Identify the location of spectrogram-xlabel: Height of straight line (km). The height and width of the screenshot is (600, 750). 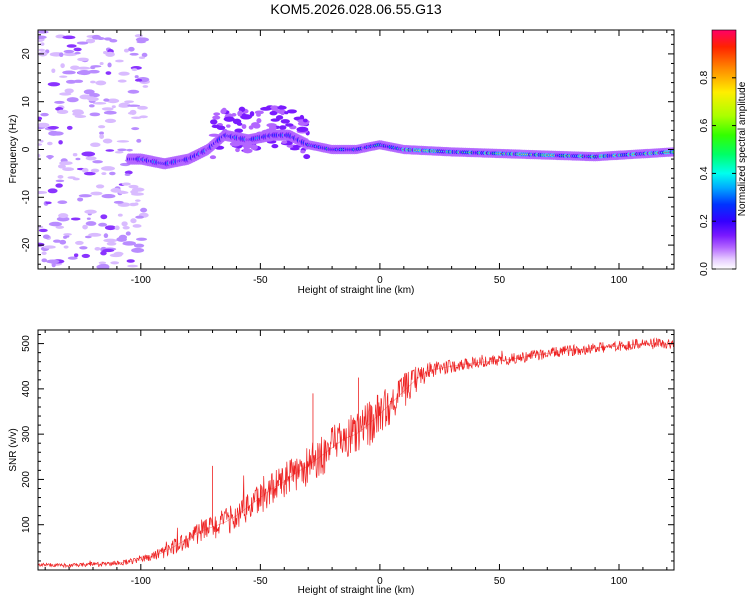
(356, 290).